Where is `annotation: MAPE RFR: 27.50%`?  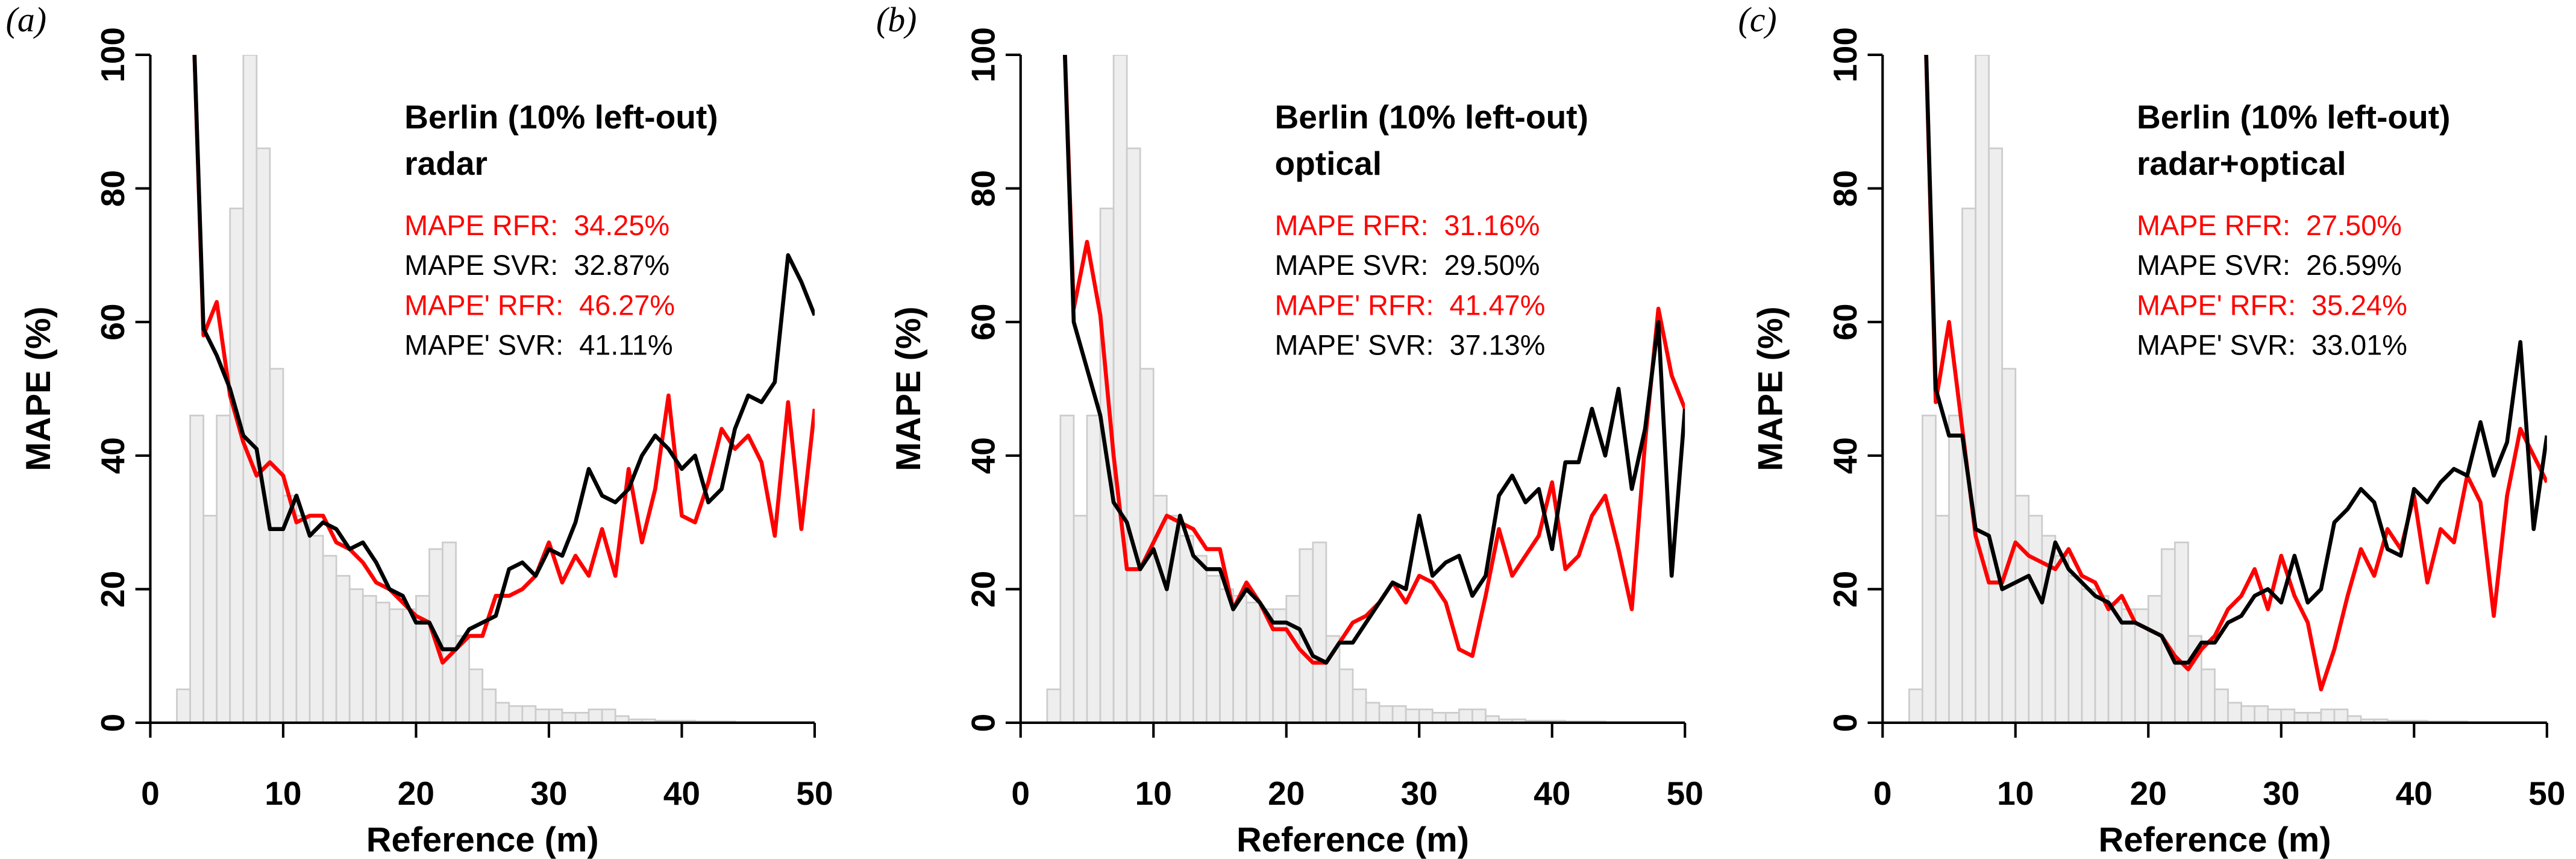 annotation: MAPE RFR: 27.50% is located at coordinates (2269, 225).